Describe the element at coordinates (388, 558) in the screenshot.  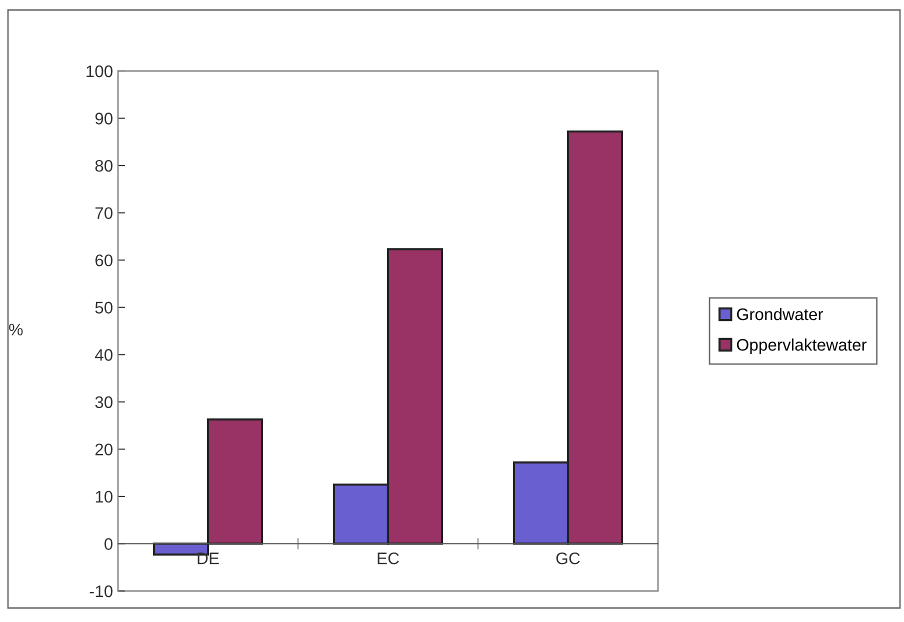
I see `x-tick-label: EC` at that location.